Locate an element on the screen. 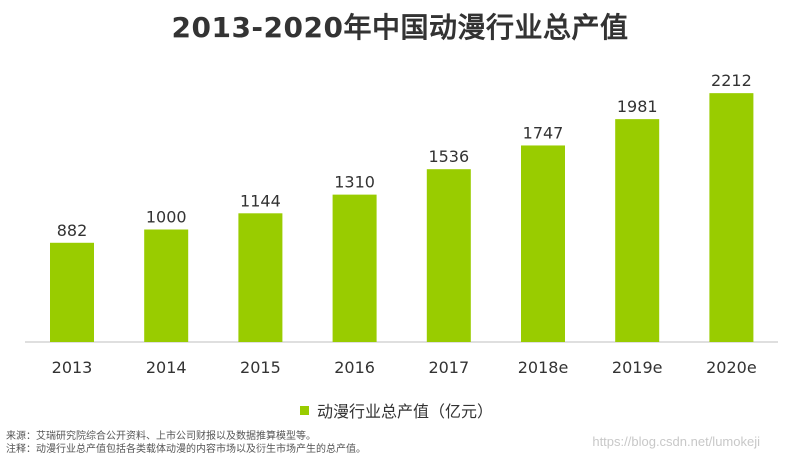 Image resolution: width=800 pixels, height=460 pixels. data-label-2013: 882 is located at coordinates (72, 230).